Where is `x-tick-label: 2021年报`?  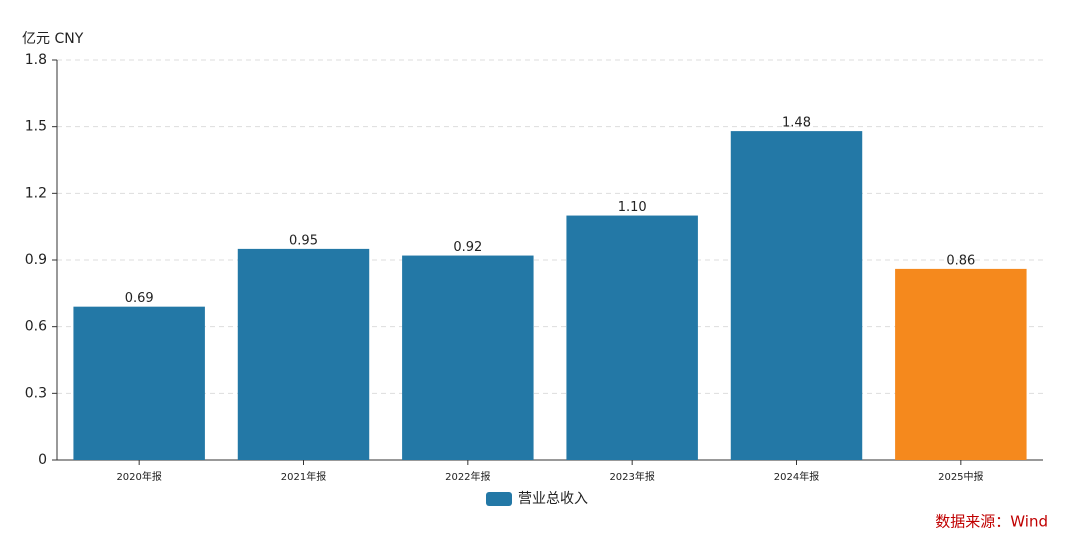 x-tick-label: 2021年报 is located at coordinates (303, 476).